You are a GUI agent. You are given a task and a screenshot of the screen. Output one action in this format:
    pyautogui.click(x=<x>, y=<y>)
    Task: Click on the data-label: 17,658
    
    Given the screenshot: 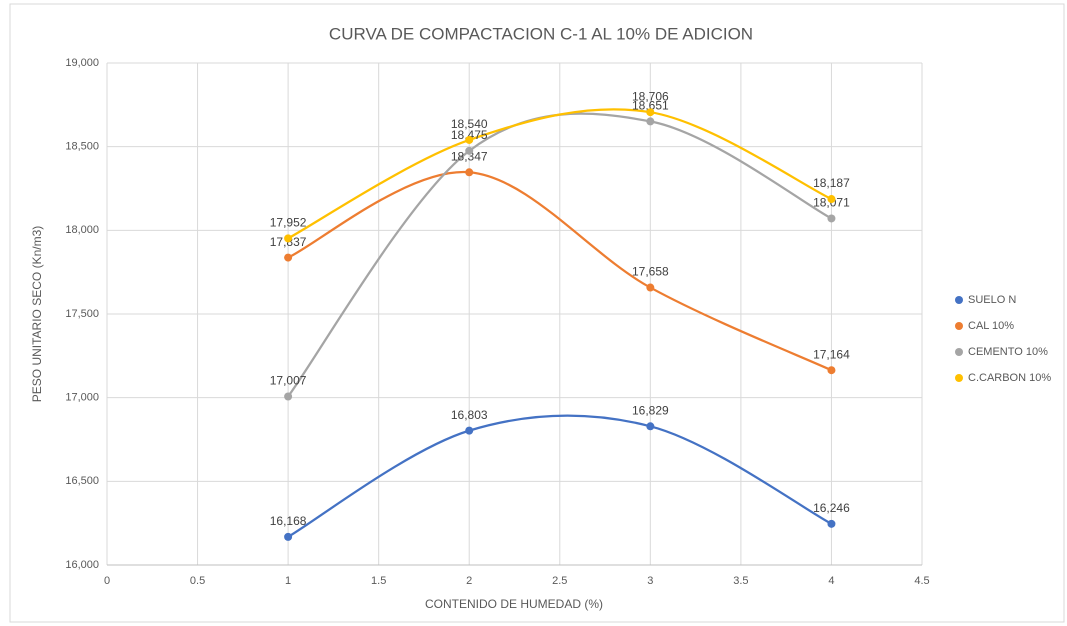 What is the action you would take?
    pyautogui.click(x=650, y=272)
    